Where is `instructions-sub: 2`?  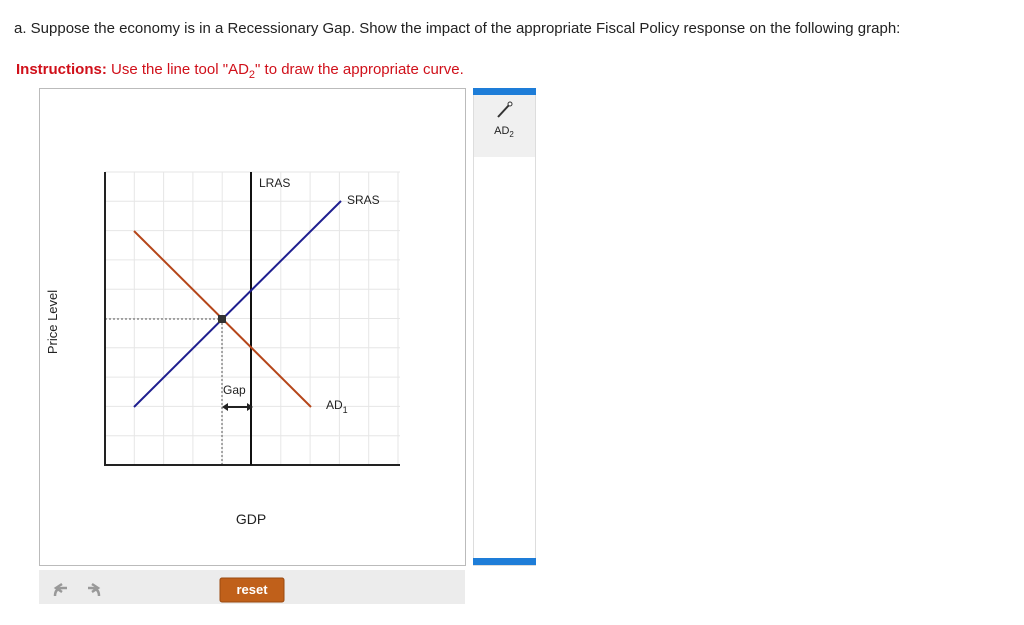 instructions-sub: 2 is located at coordinates (252, 75).